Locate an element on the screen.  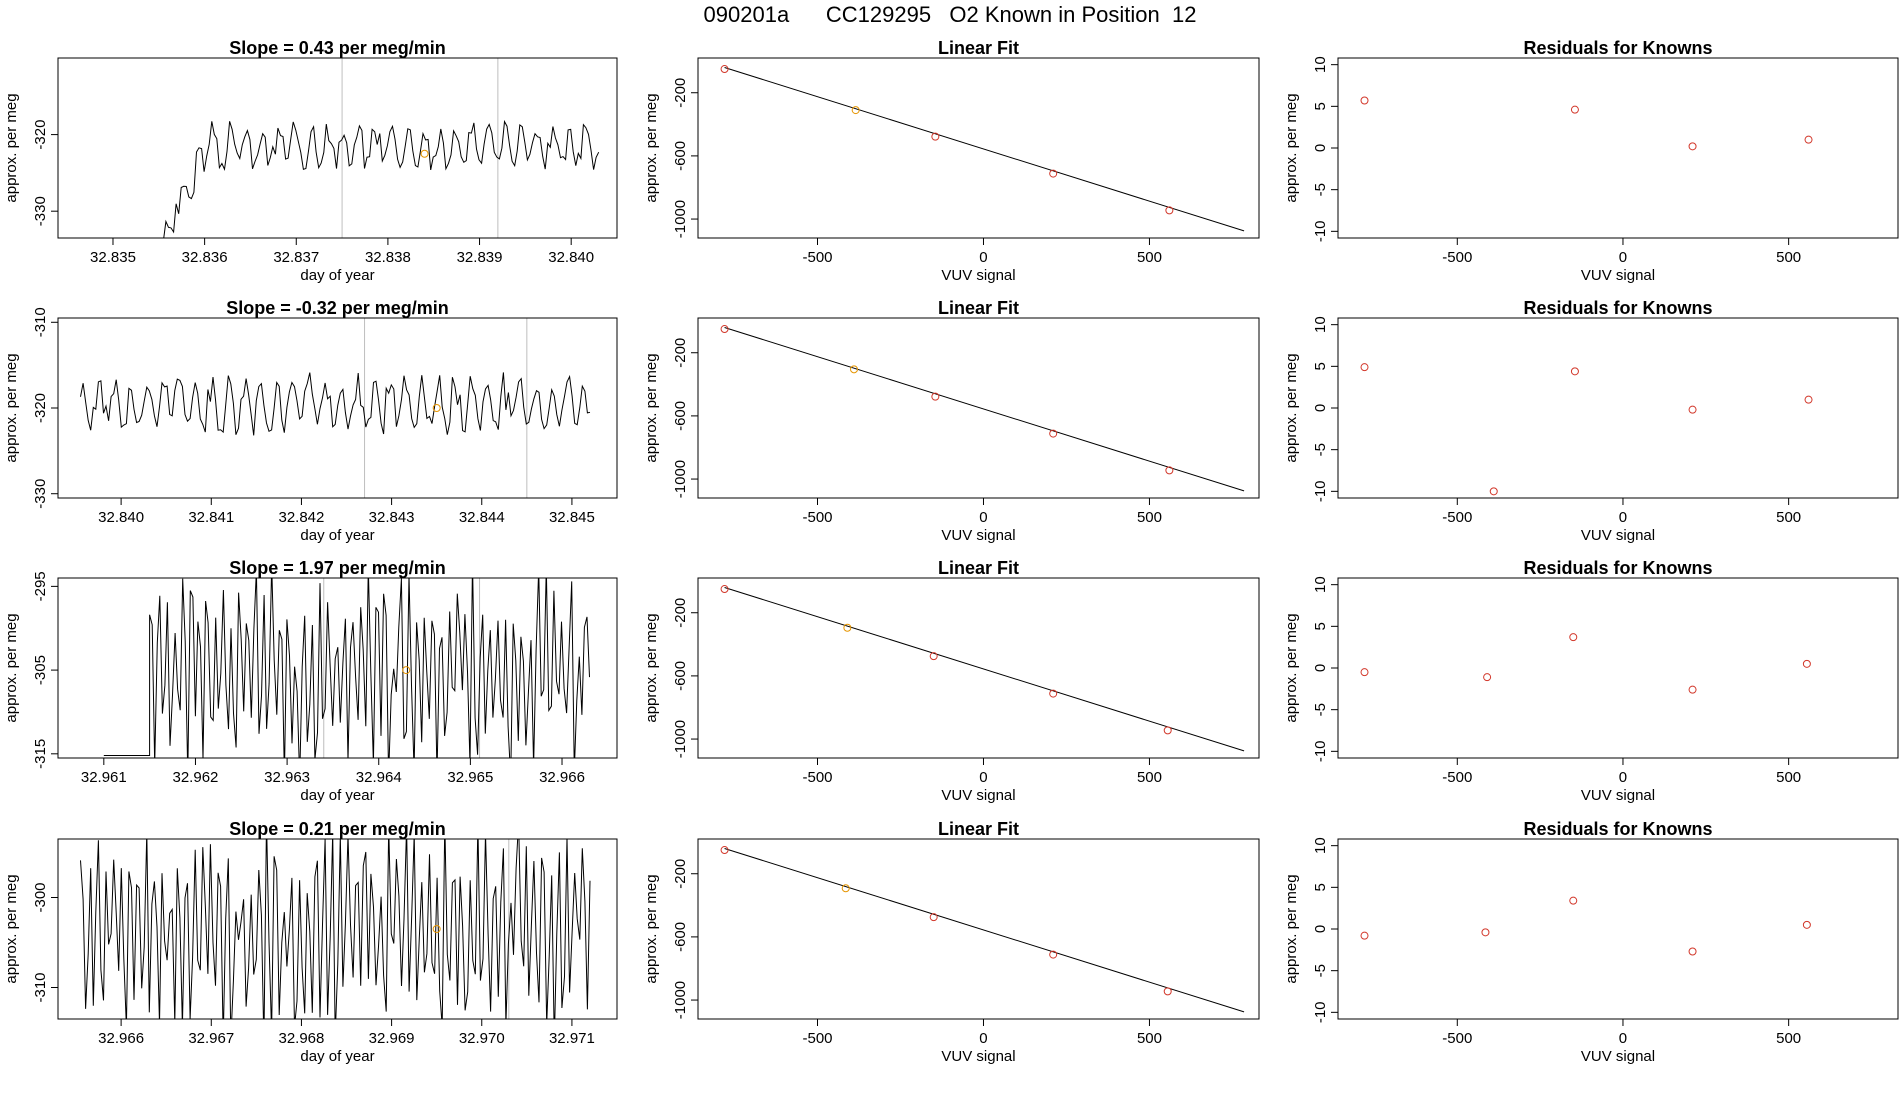
y-axis: -1000 -600 -200 is located at coordinates (685, 418).